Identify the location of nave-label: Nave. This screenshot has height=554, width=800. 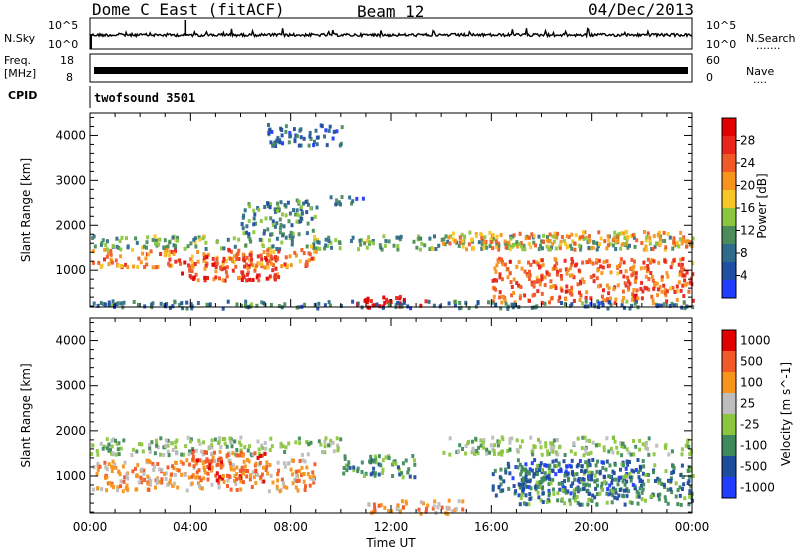
(760, 71).